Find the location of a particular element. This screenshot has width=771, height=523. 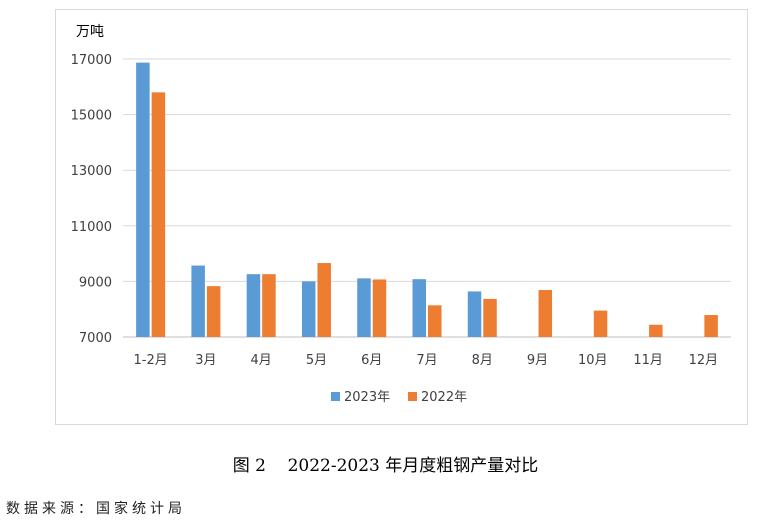

x-tick-label: 1-2月 is located at coordinates (151, 360).